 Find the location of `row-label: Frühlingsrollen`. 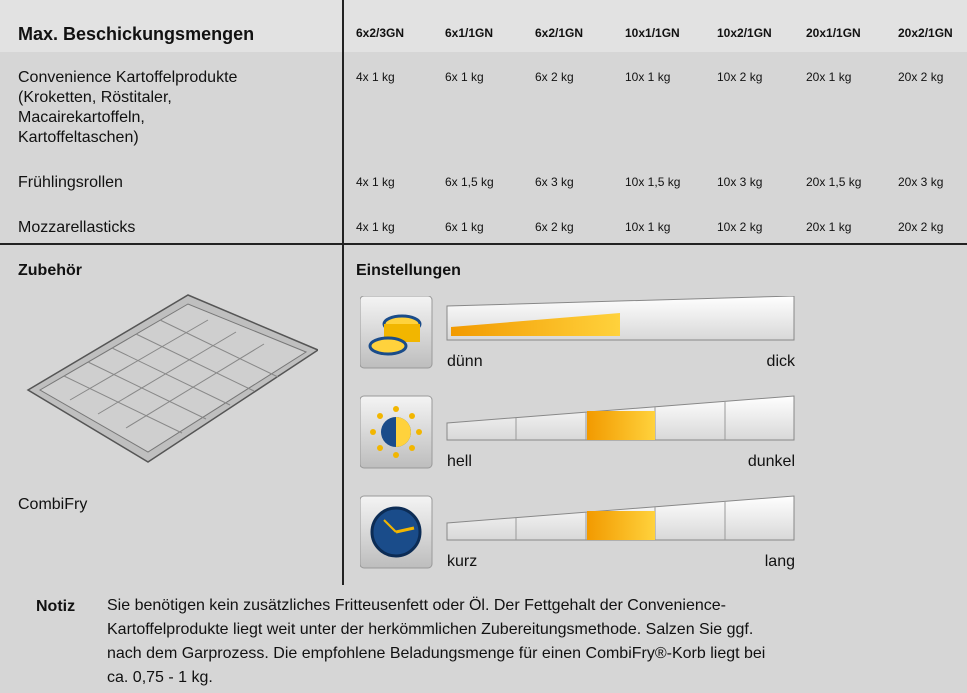

row-label: Frühlingsrollen is located at coordinates (70, 182).